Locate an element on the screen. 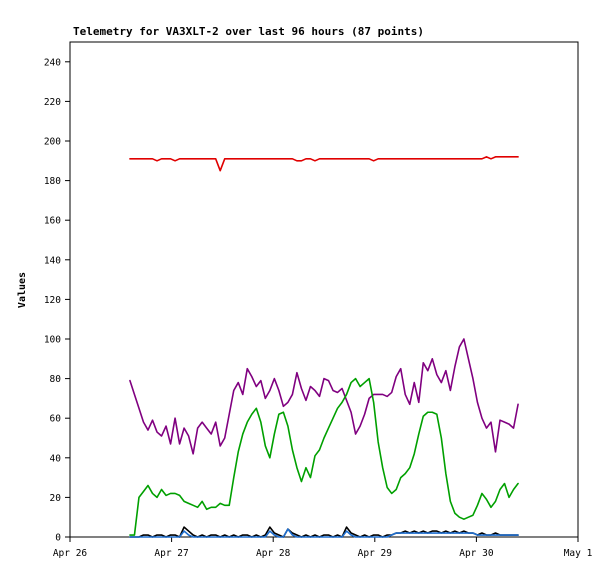 The height and width of the screenshot is (579, 615). series-line-channel-a is located at coordinates (324, 164).